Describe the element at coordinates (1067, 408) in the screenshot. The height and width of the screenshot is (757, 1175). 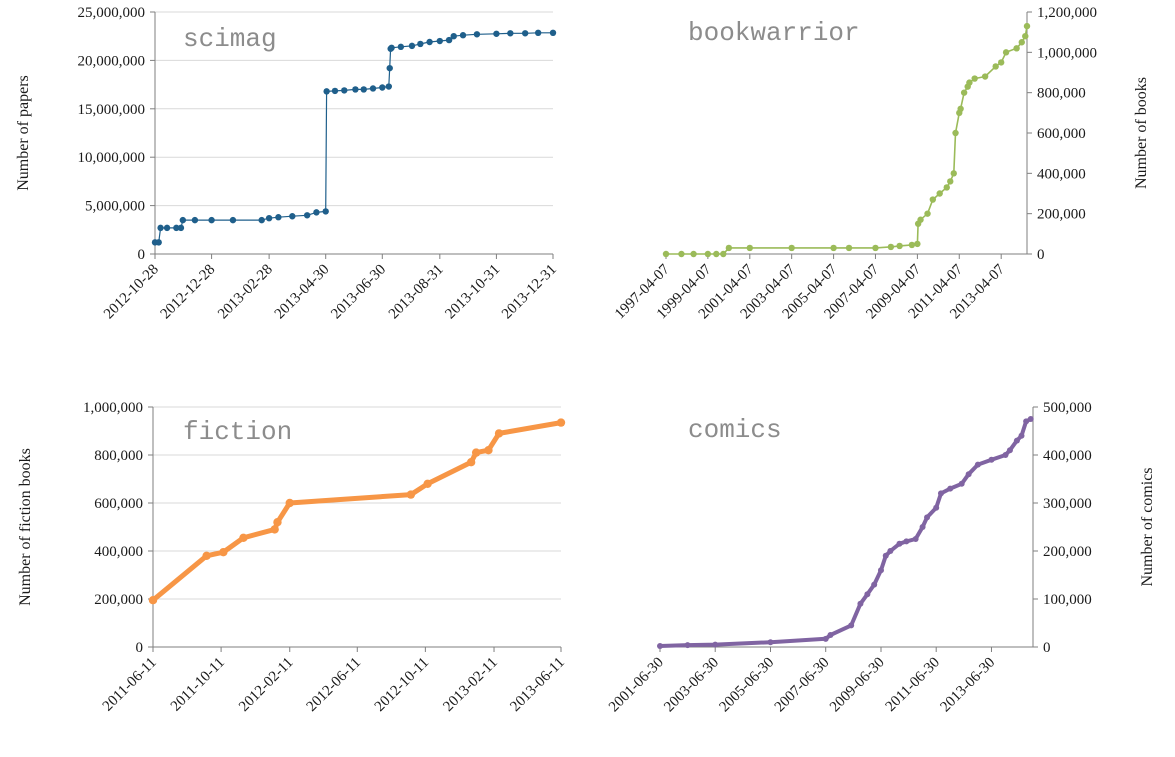
I see `comics-ytick-label: 500,000` at that location.